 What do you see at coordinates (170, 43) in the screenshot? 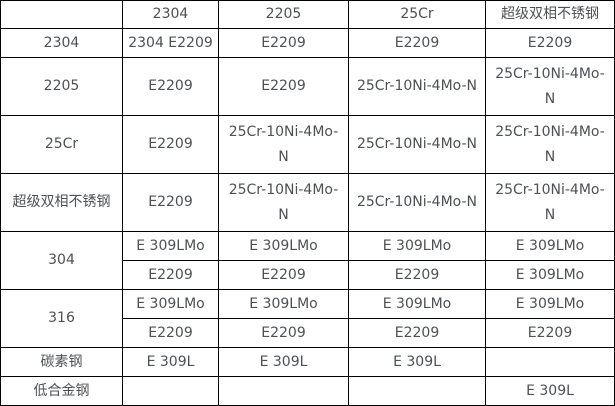
I see `table-cell: 2304 E2209` at bounding box center [170, 43].